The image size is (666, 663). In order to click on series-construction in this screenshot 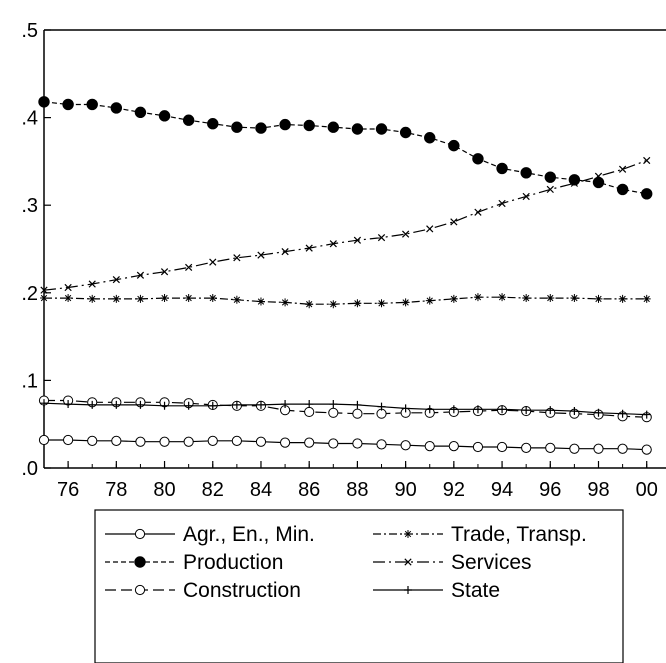, I will do `click(345, 409)`.